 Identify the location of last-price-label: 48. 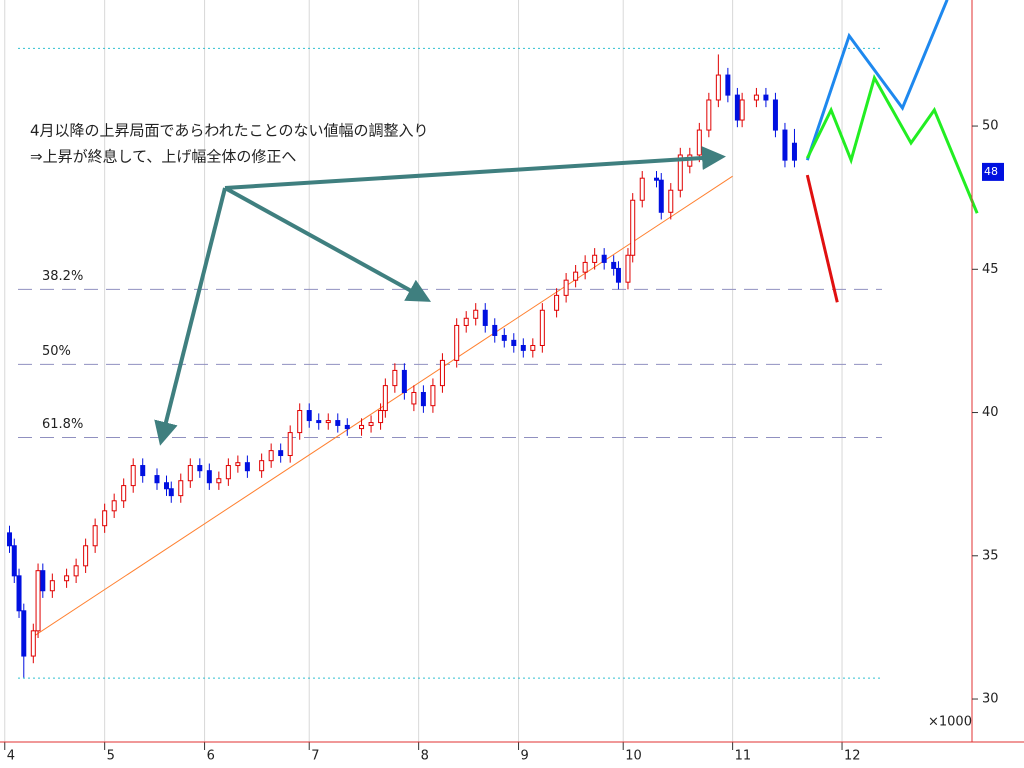
(991, 171).